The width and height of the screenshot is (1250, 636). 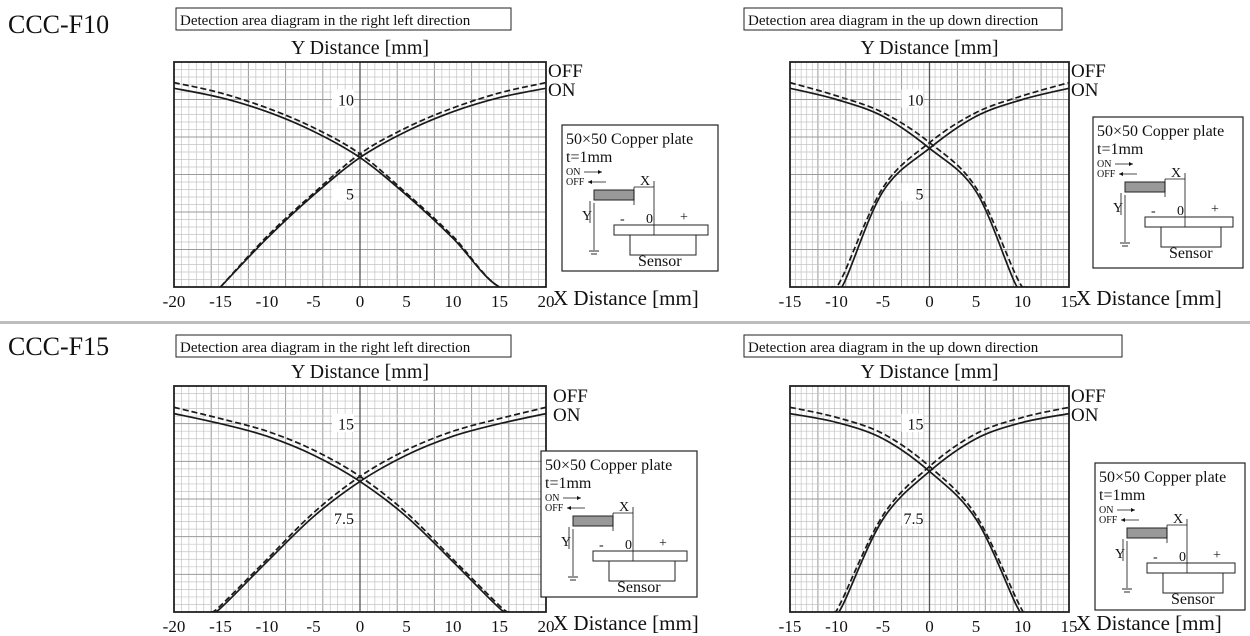 I want to click on y-axis-label: Y Distance [mm], so click(x=360, y=48).